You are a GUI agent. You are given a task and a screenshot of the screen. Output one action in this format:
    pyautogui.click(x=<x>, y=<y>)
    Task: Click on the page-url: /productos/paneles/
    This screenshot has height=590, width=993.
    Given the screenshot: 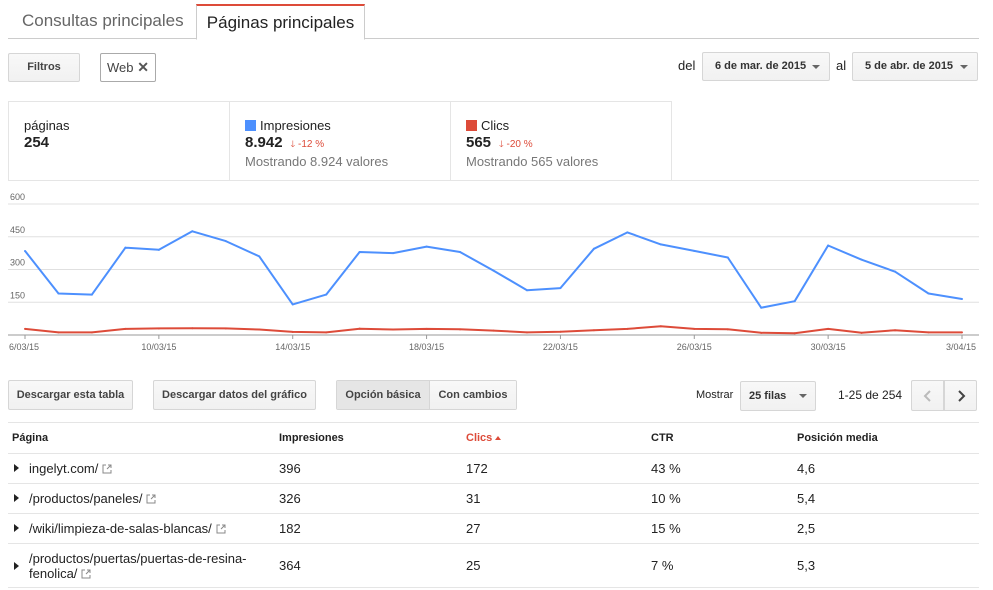 What is the action you would take?
    pyautogui.click(x=86, y=498)
    